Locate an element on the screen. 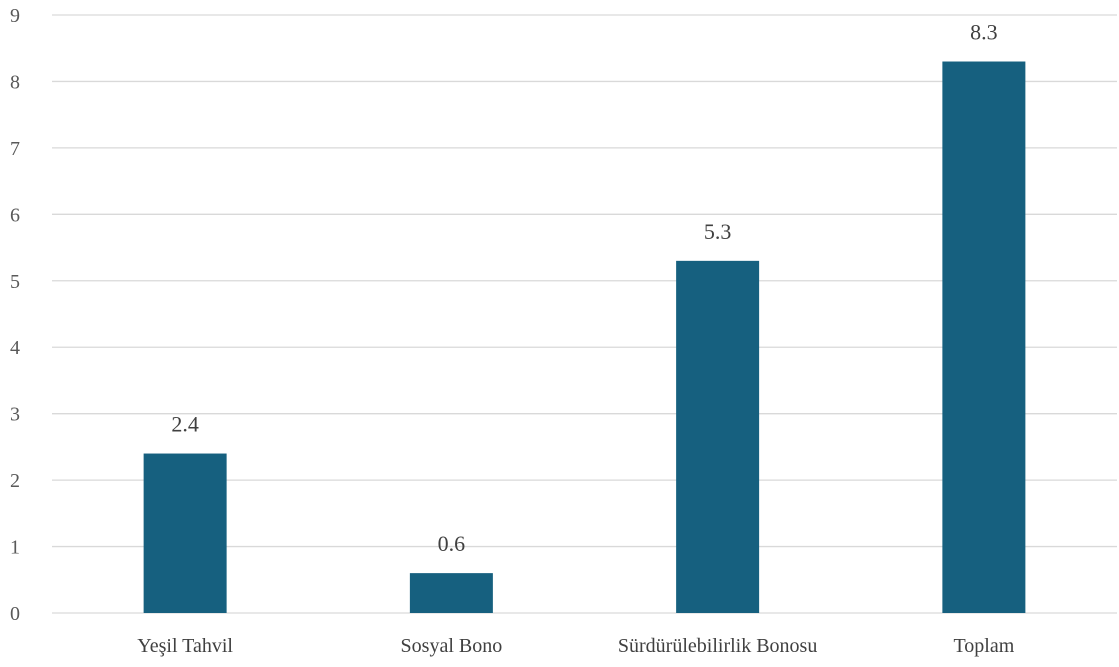 This screenshot has height=667, width=1119. y-tick-label: 2 is located at coordinates (15, 481).